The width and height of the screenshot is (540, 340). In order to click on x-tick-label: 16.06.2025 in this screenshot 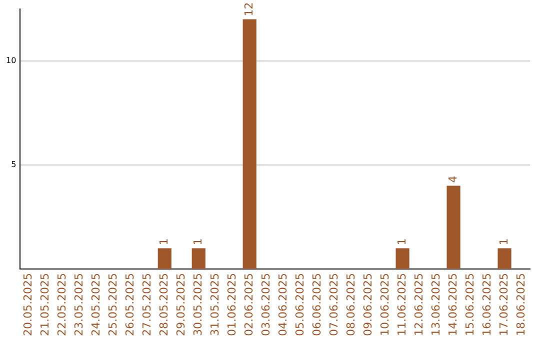, I will do `click(487, 304)`.